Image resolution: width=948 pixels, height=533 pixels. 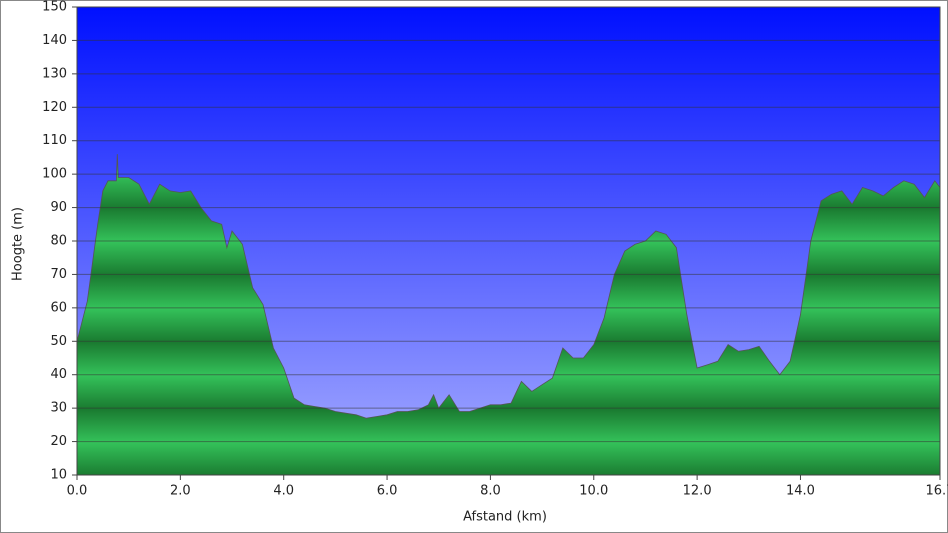 What do you see at coordinates (58, 274) in the screenshot?
I see `y-tick-label: 70` at bounding box center [58, 274].